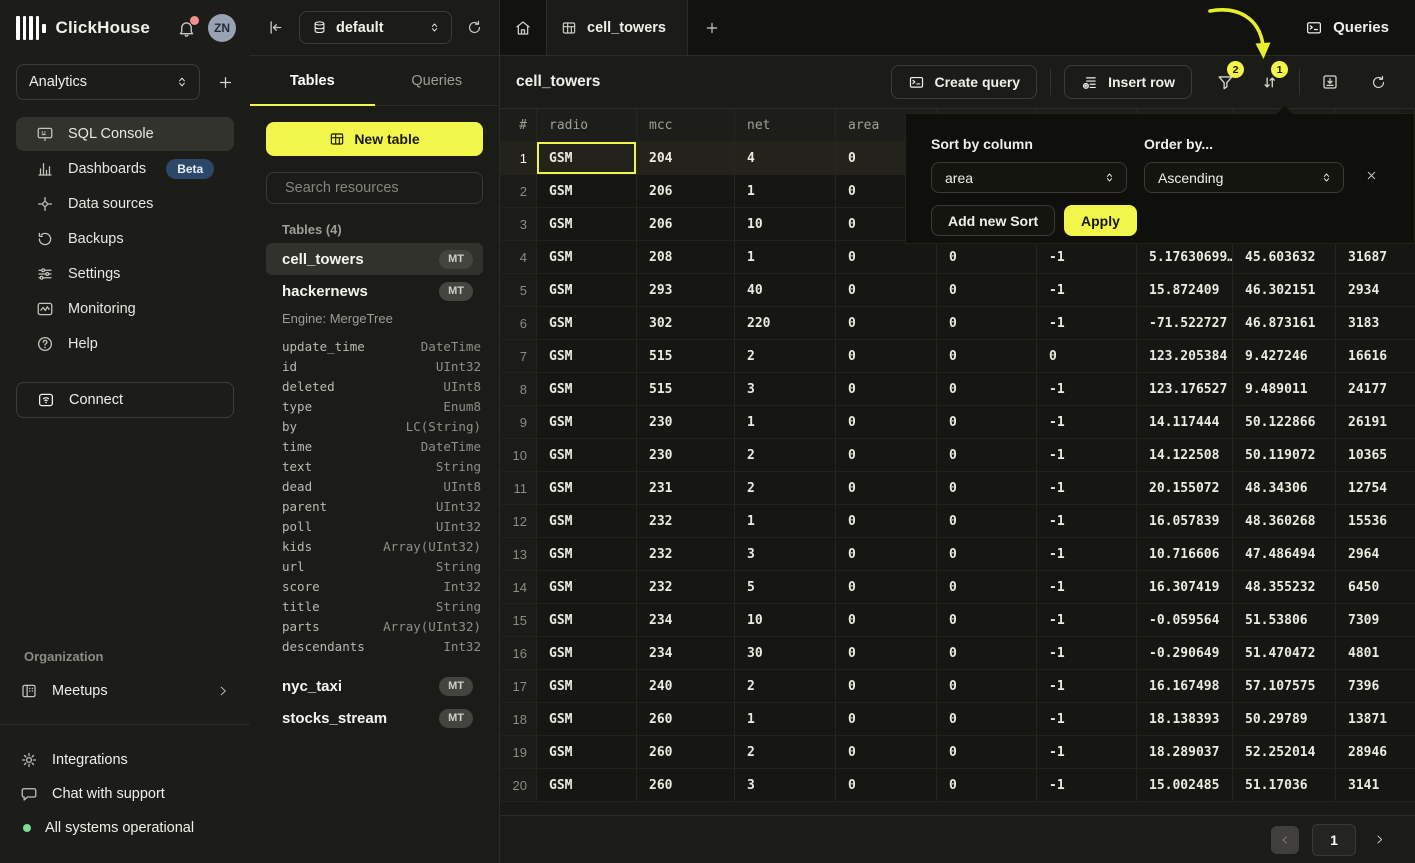 Image resolution: width=1415 pixels, height=863 pixels. Describe the element at coordinates (686, 125) in the screenshot. I see `column-header: mcc` at that location.